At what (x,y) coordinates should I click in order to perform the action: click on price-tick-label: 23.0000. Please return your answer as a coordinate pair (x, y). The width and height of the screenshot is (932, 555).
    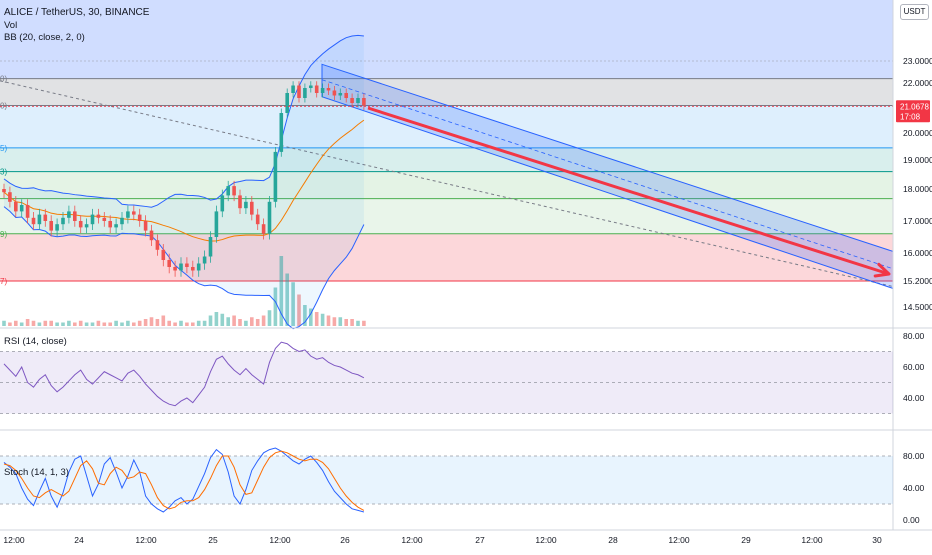
    Looking at the image, I should click on (917, 61).